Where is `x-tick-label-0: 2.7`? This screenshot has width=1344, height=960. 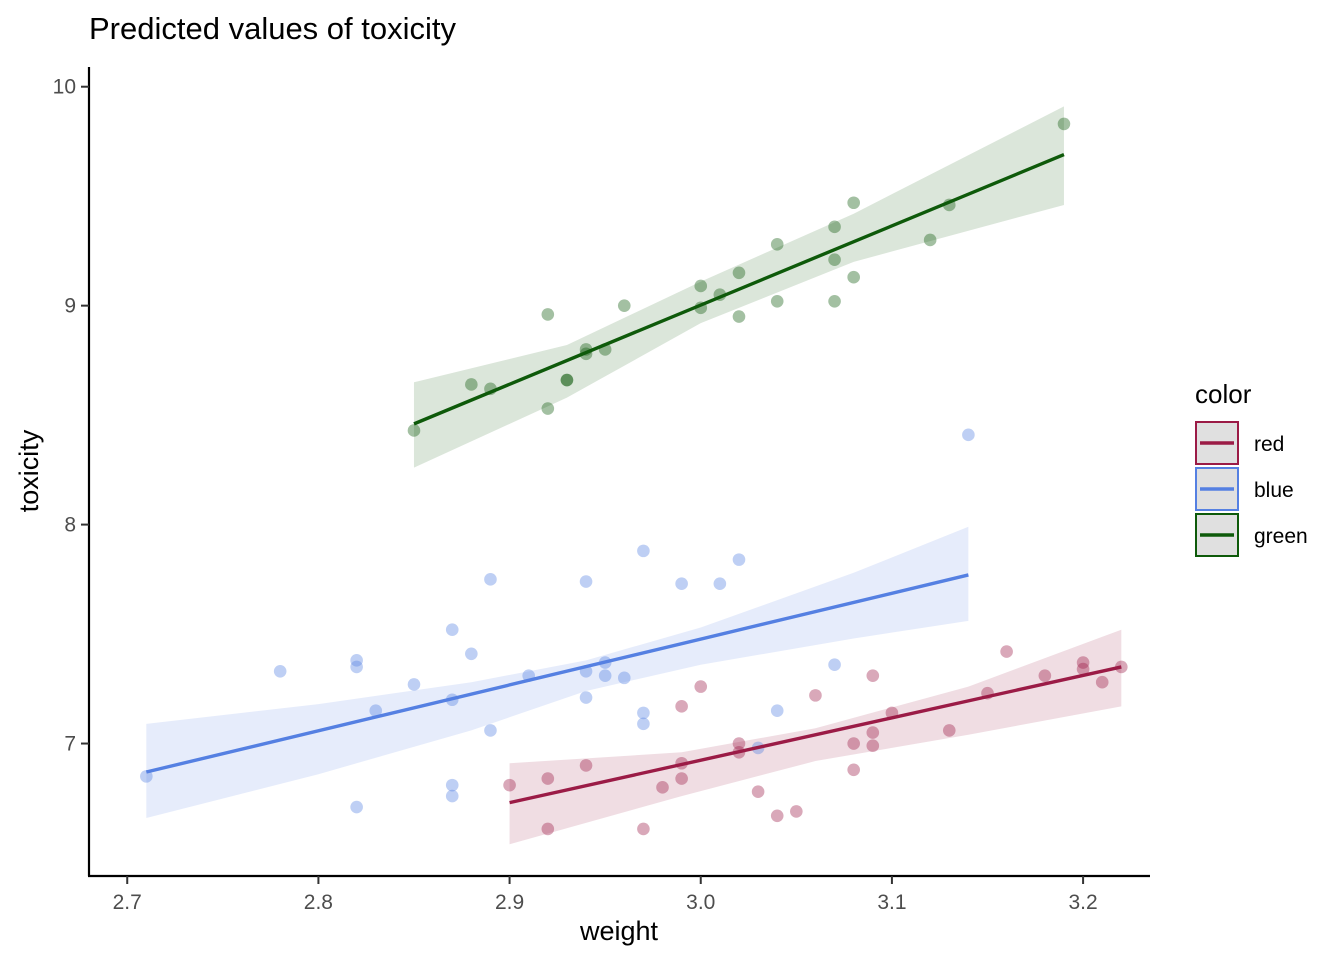 x-tick-label-0: 2.7 is located at coordinates (127, 902).